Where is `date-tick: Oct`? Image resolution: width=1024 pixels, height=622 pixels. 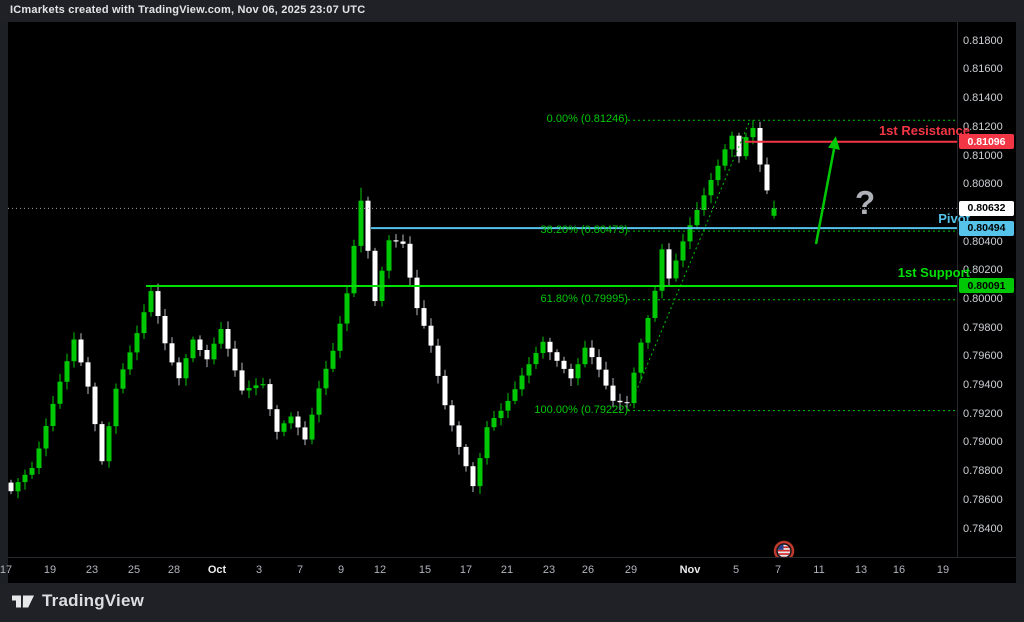
date-tick: Oct is located at coordinates (217, 570).